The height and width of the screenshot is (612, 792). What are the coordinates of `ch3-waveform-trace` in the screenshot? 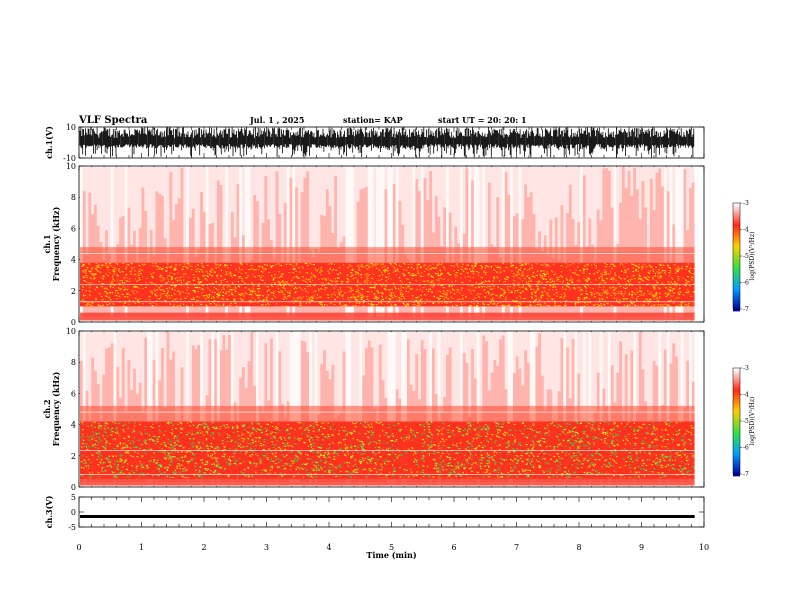 It's located at (387, 516).